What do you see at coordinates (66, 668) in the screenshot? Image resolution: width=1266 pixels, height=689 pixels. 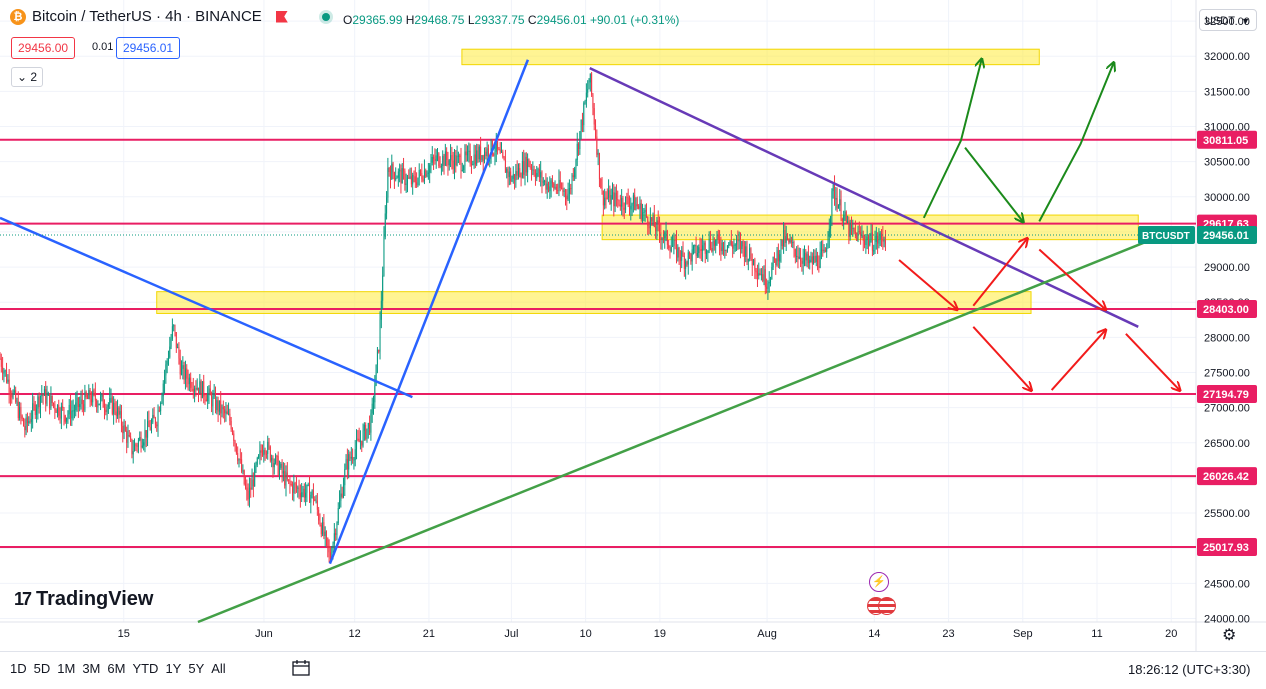 I see `period-1m: 1M` at bounding box center [66, 668].